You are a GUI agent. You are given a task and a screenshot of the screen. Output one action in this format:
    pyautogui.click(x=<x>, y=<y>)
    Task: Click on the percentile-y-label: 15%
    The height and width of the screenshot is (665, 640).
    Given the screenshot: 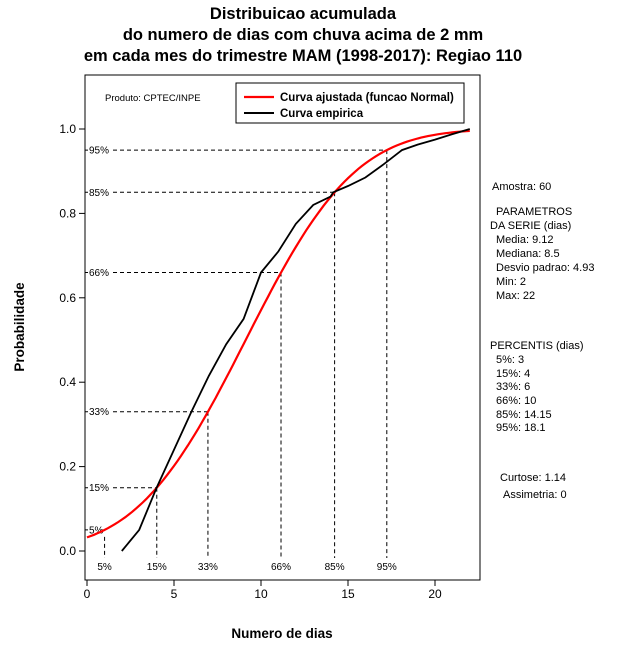 What is the action you would take?
    pyautogui.click(x=99, y=488)
    